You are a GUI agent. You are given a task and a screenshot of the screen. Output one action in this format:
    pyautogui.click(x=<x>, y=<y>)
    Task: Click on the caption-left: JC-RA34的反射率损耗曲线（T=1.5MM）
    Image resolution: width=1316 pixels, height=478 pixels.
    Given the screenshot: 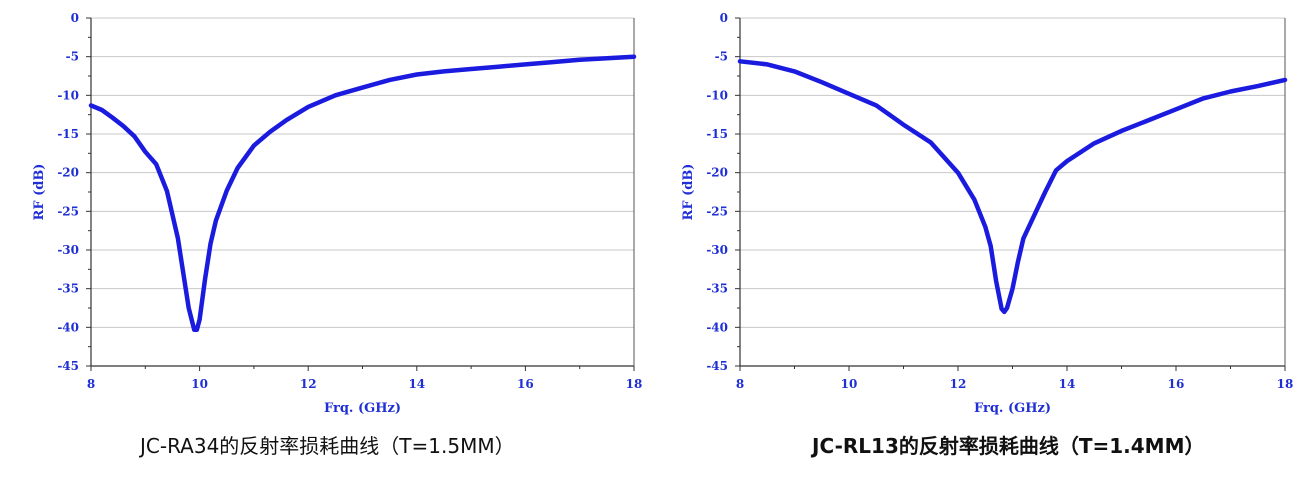 What is the action you would take?
    pyautogui.click(x=327, y=446)
    